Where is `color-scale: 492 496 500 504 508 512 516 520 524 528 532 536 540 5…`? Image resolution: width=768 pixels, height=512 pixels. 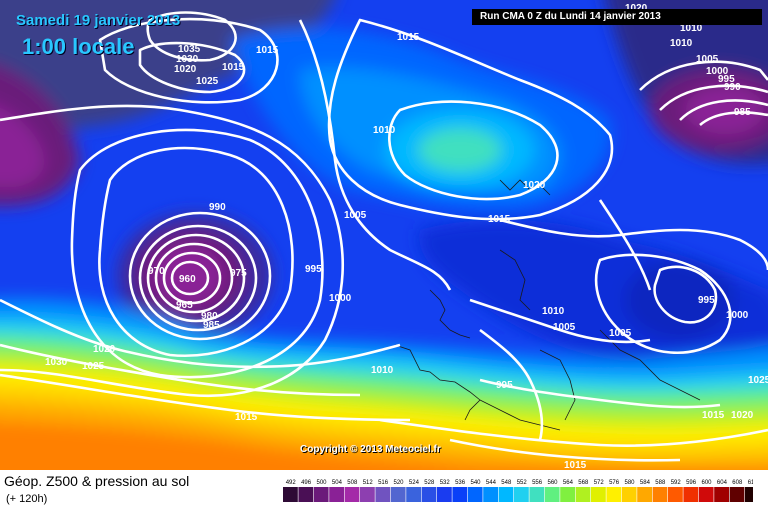 color-scale: 492 496 500 504 508 512 516 520 524 528 532 536 540 5… is located at coordinates (518, 491).